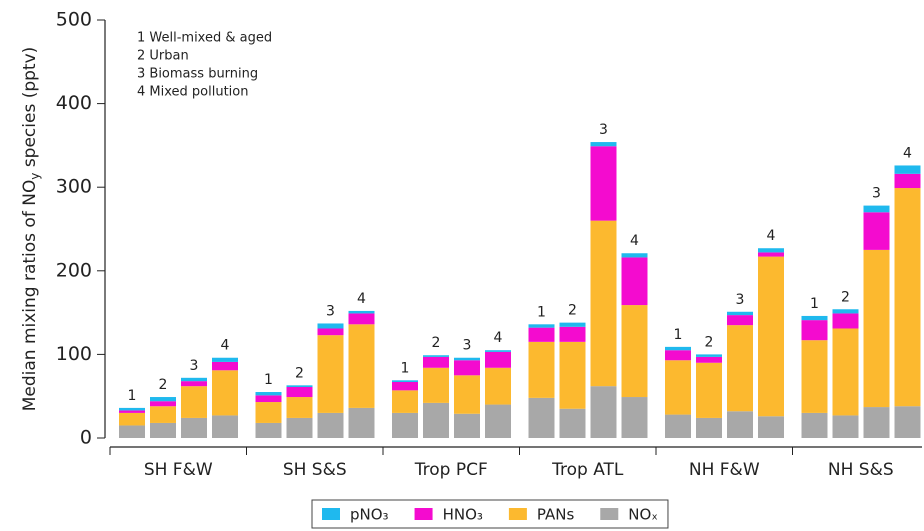  What do you see at coordinates (74, 270) in the screenshot?
I see `y-tick-label: 200` at bounding box center [74, 270].